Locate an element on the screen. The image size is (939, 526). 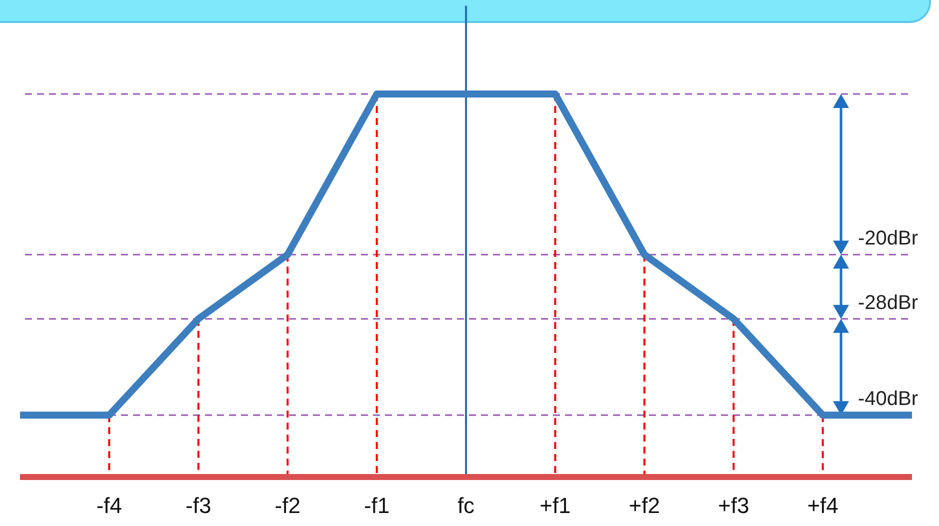
x-tick-label: +f4 is located at coordinates (822, 505).